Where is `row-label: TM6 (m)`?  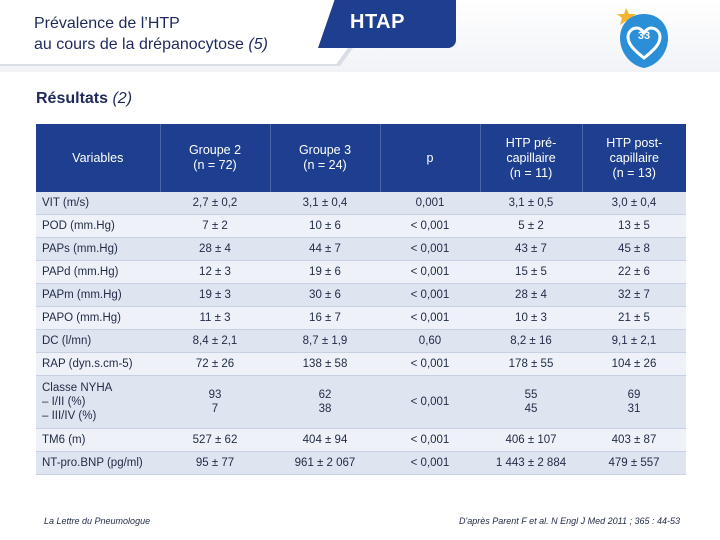 row-label: TM6 (m) is located at coordinates (98, 440).